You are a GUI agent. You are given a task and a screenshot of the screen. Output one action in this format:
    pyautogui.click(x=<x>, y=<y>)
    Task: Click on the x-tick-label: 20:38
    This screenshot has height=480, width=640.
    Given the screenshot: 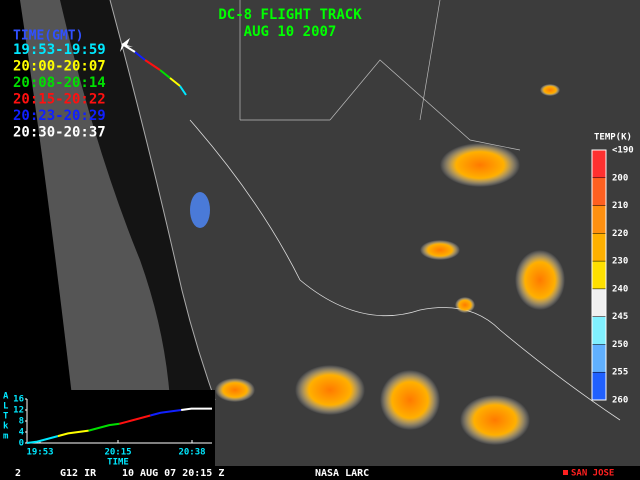 What is the action you would take?
    pyautogui.click(x=191, y=453)
    